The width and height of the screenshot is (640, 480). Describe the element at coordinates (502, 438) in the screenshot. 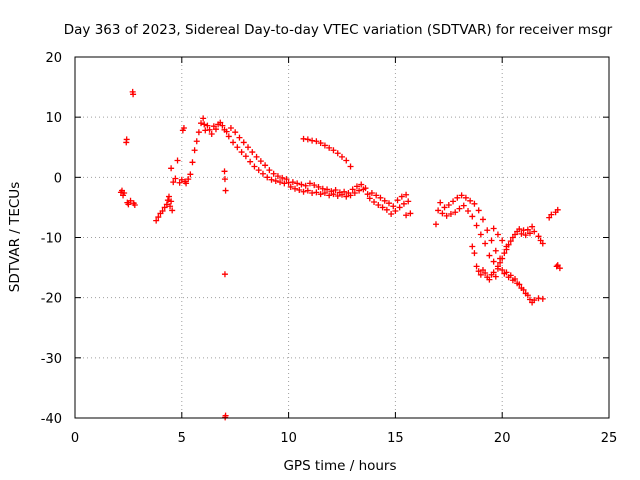

I see `x-tick-label: 20` at that location.